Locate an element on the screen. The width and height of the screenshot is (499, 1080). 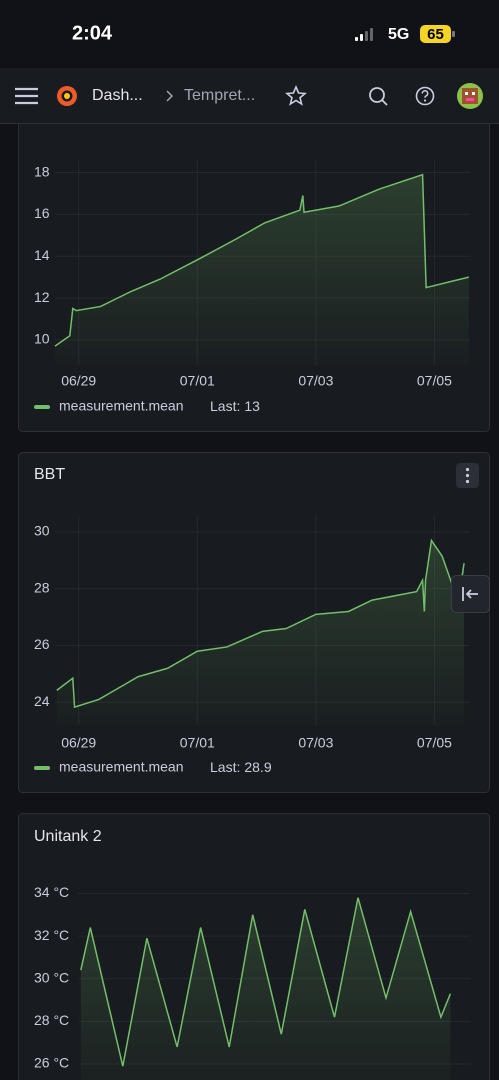
breadcrumb-separator is located at coordinates (170, 96).